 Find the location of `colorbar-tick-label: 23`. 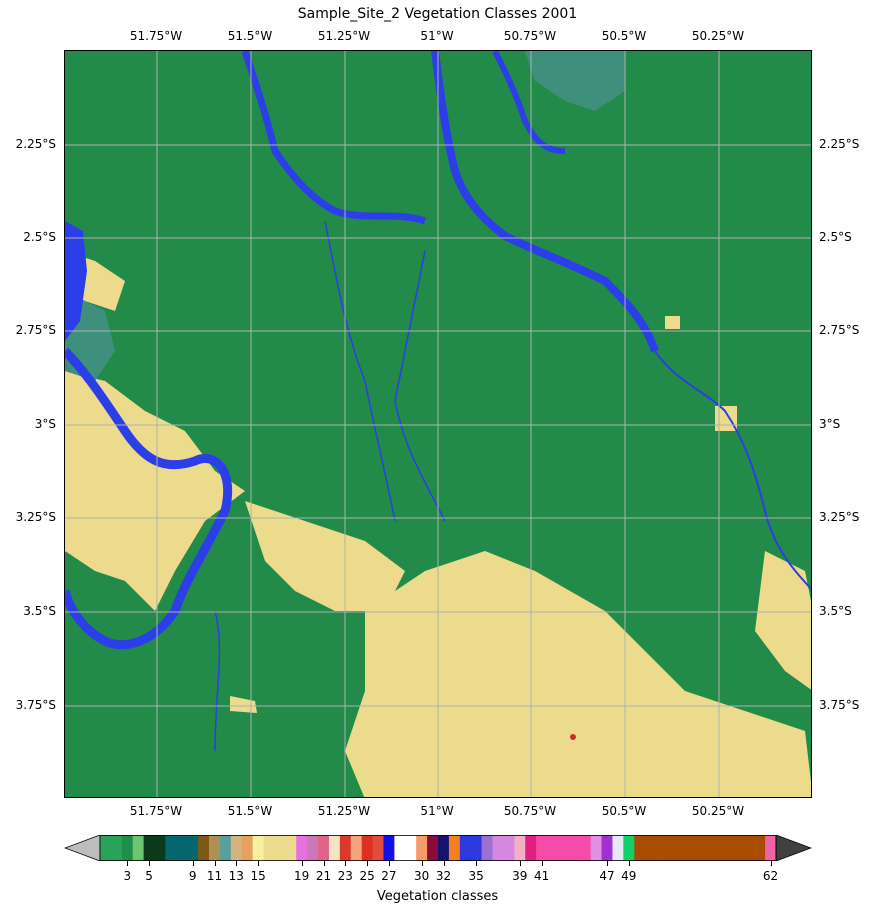

colorbar-tick-label: 23 is located at coordinates (345, 876).